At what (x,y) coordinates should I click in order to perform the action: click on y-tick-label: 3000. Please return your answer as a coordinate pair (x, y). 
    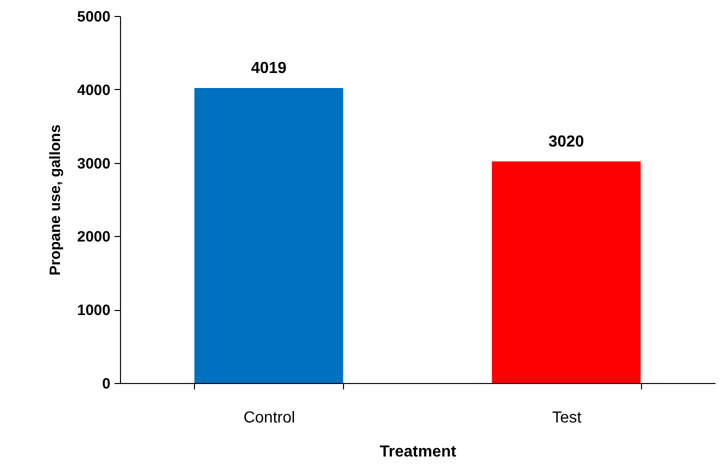
    Looking at the image, I should click on (93, 163).